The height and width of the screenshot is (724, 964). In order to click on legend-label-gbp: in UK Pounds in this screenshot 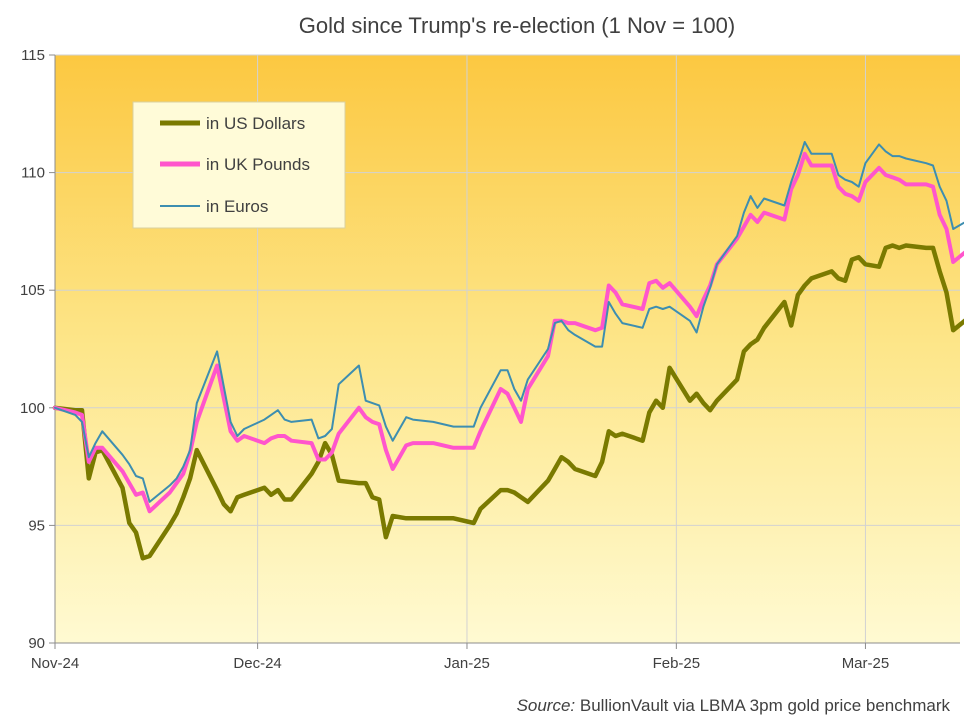, I will do `click(258, 164)`.